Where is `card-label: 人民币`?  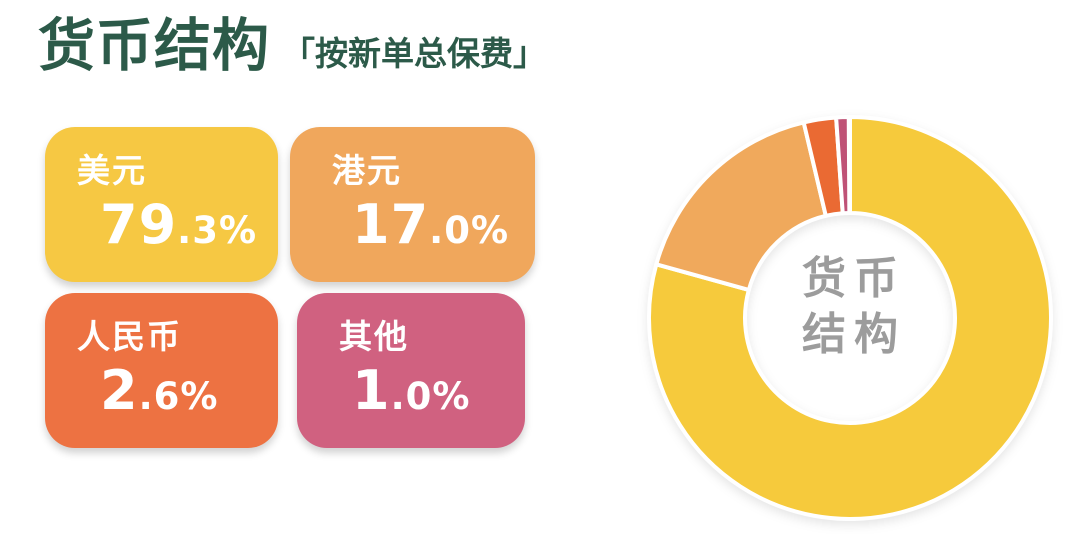
card-label: 人民币 is located at coordinates (129, 336).